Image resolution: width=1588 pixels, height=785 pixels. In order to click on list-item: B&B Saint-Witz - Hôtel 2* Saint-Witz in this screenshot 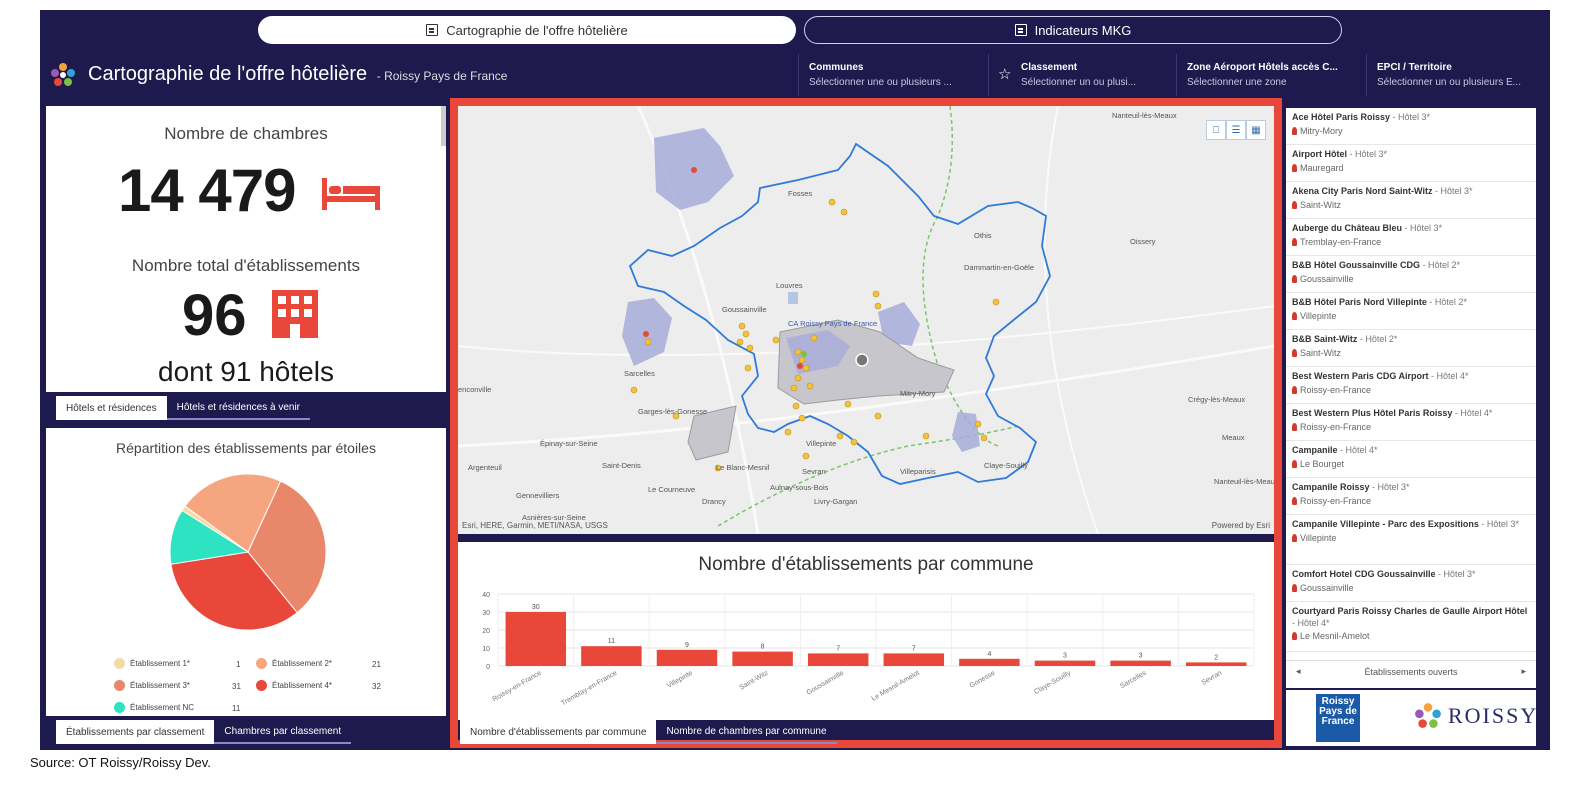, I will do `click(1411, 348)`.